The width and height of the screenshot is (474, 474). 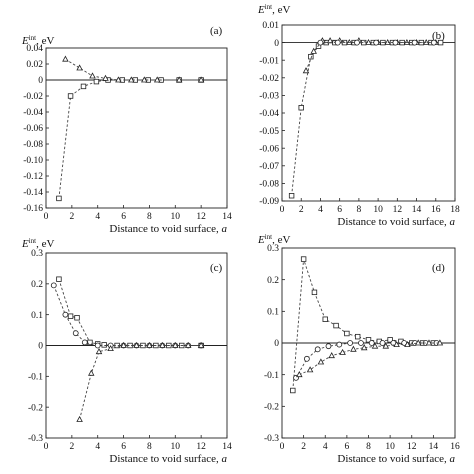 I want to click on plot-frame, so click(x=368, y=113).